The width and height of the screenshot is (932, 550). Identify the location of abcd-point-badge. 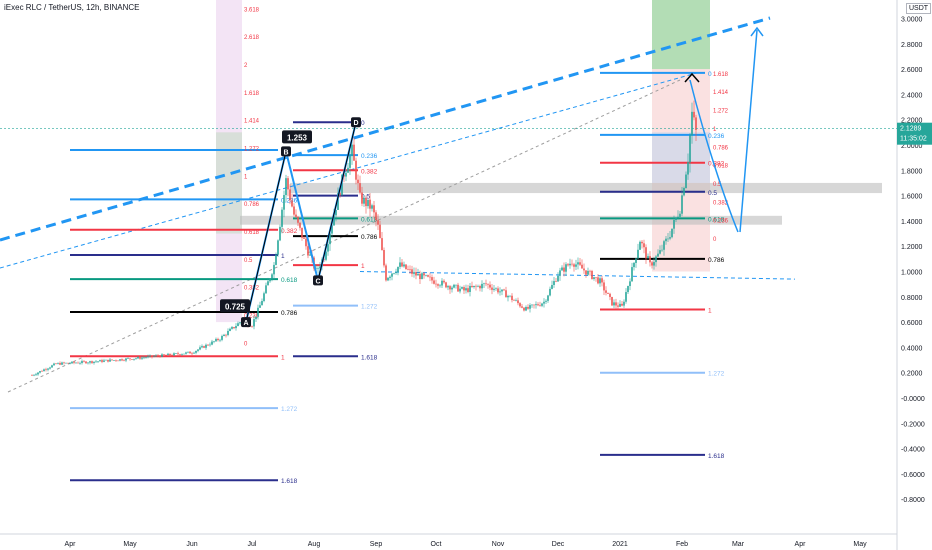
(356, 122).